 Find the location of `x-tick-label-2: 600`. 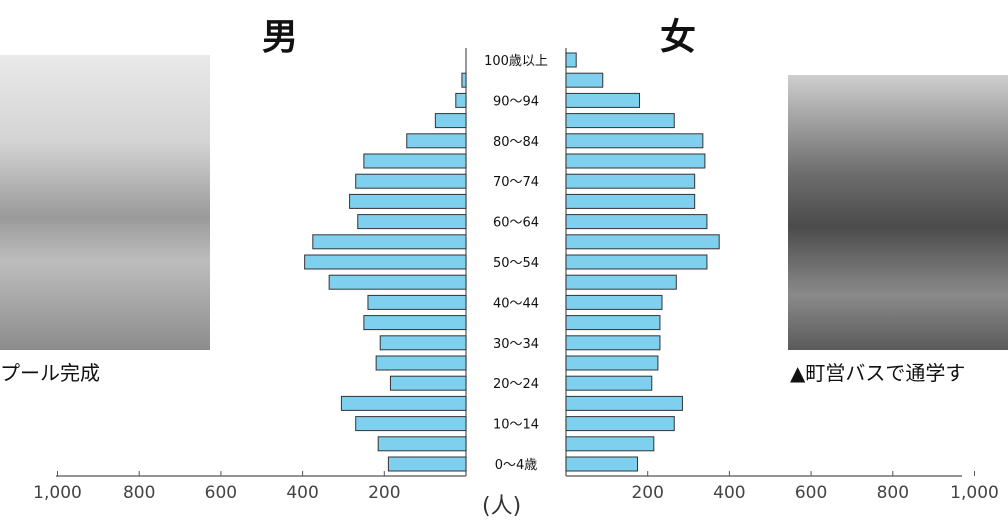

x-tick-label-2: 600 is located at coordinates (221, 493).